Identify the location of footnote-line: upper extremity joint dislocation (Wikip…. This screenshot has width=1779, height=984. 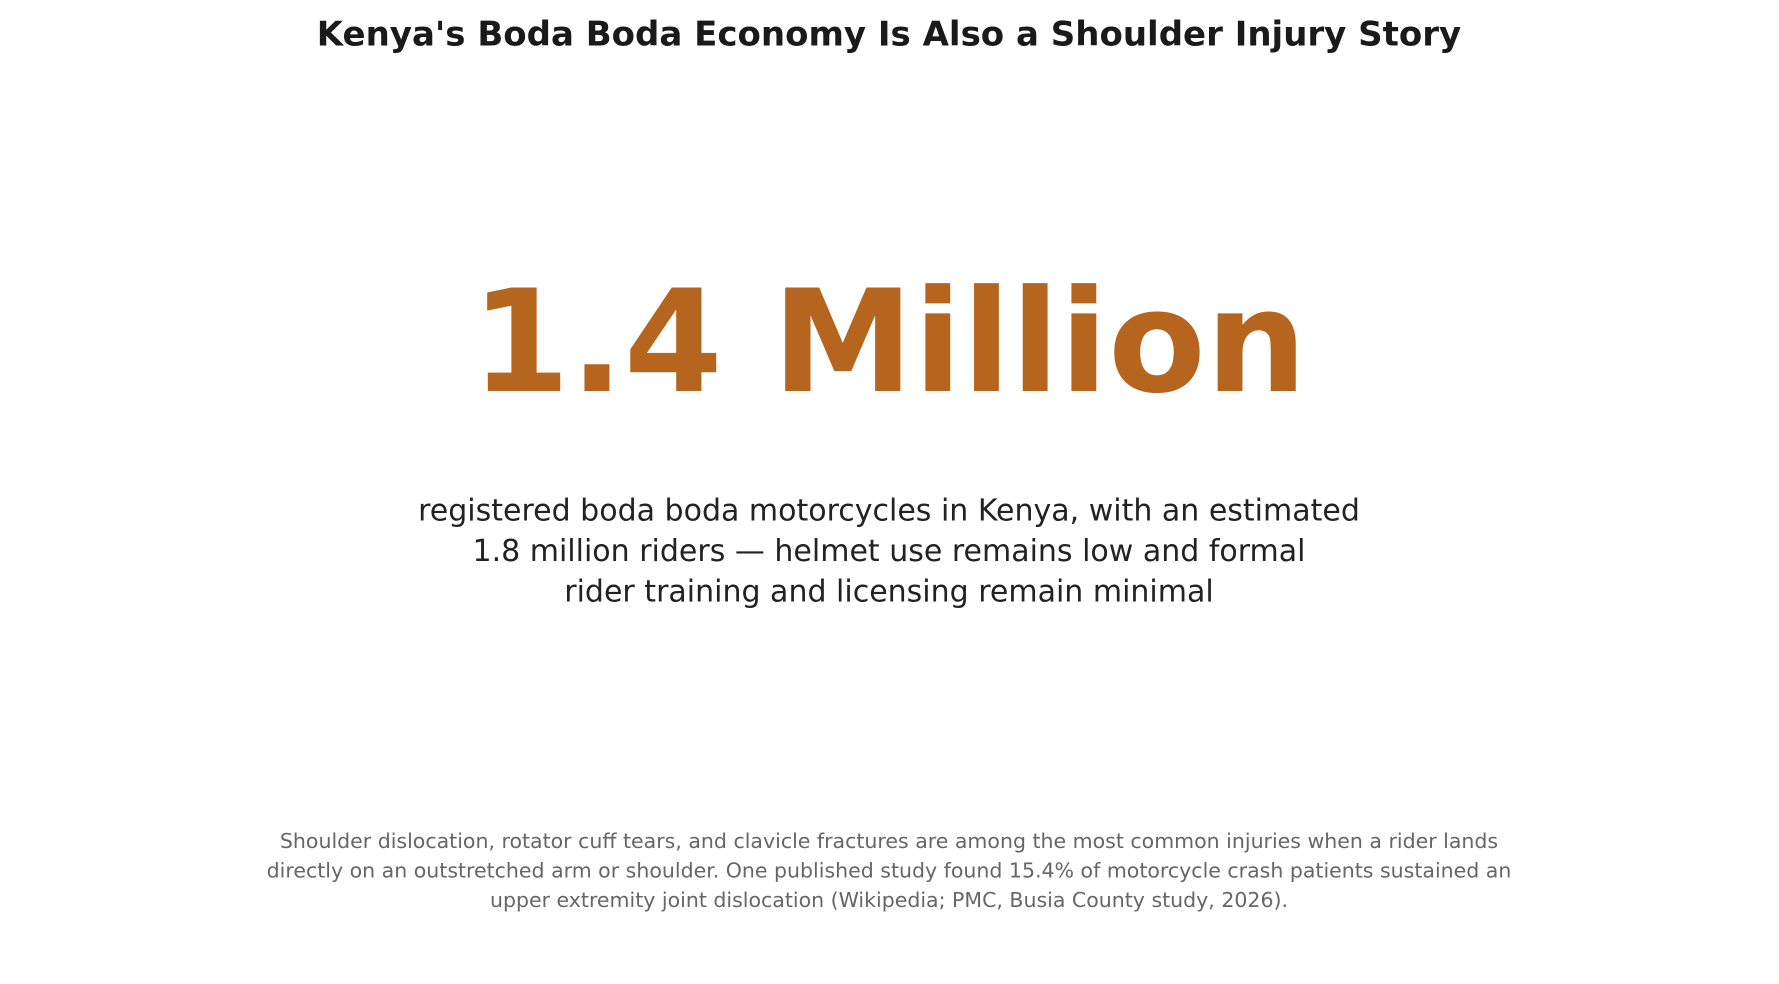
(889, 900).